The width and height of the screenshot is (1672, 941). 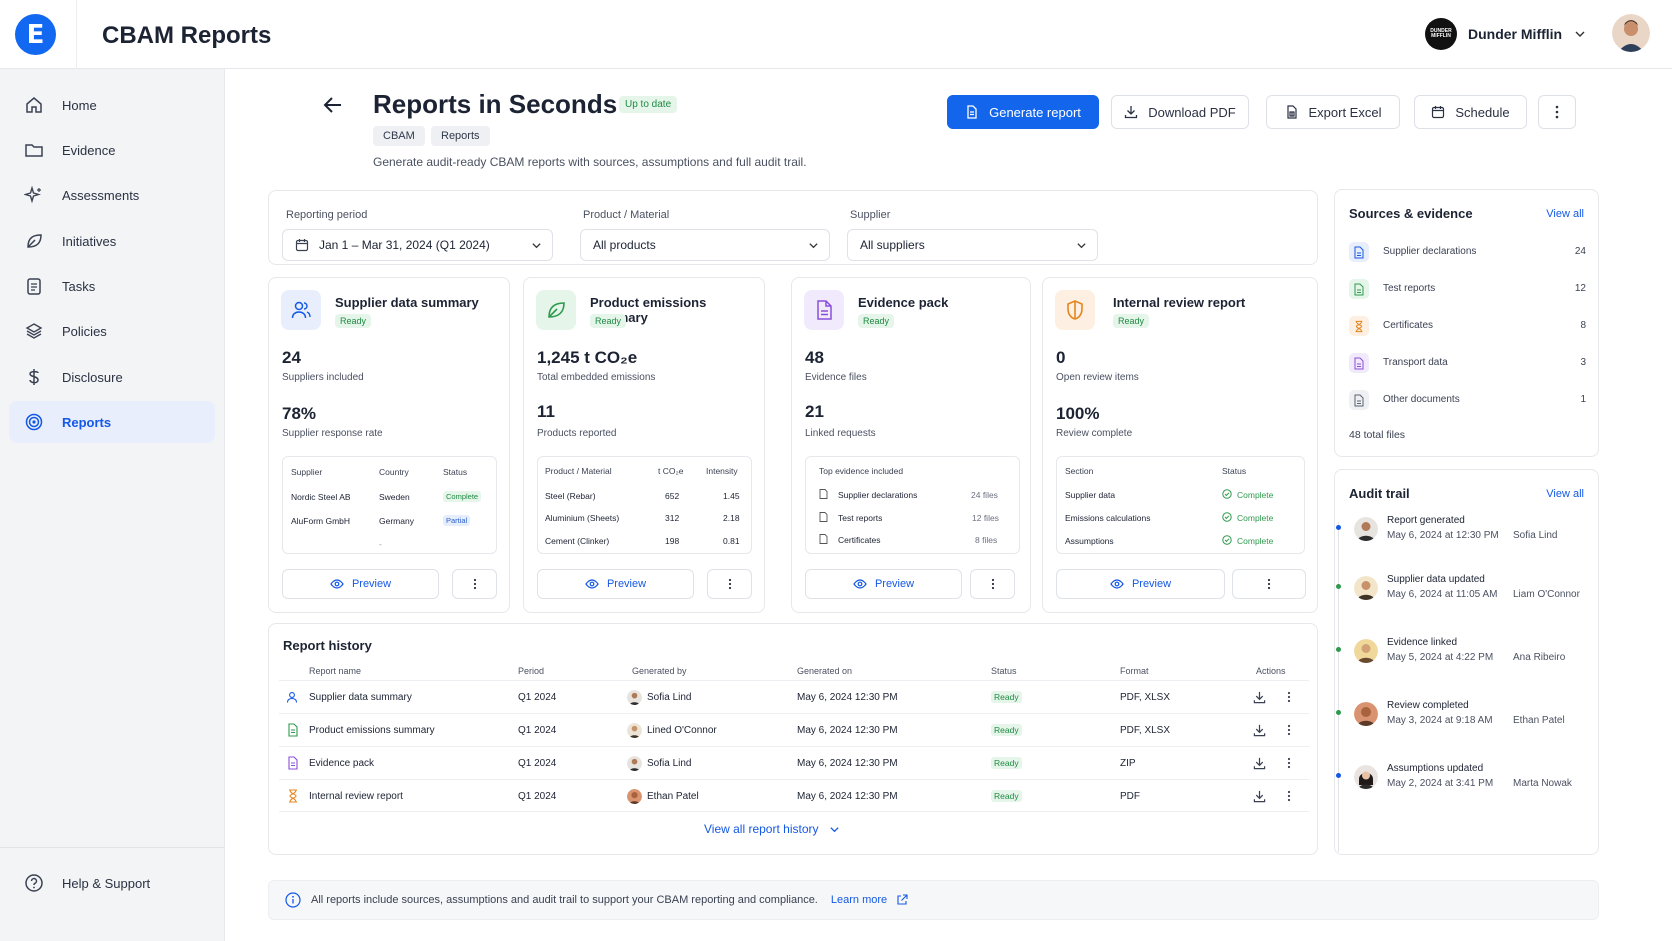 I want to click on source-item: Supplier declarations 24, so click(x=1467, y=252).